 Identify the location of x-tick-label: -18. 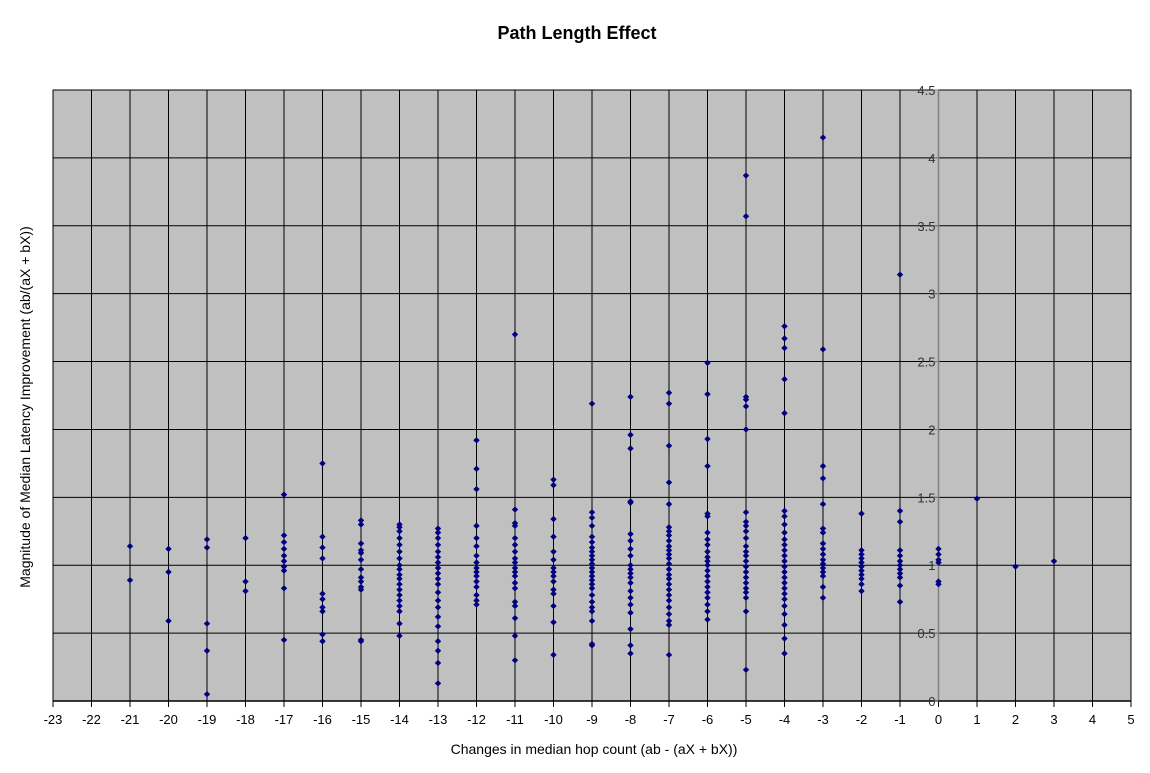
(245, 719).